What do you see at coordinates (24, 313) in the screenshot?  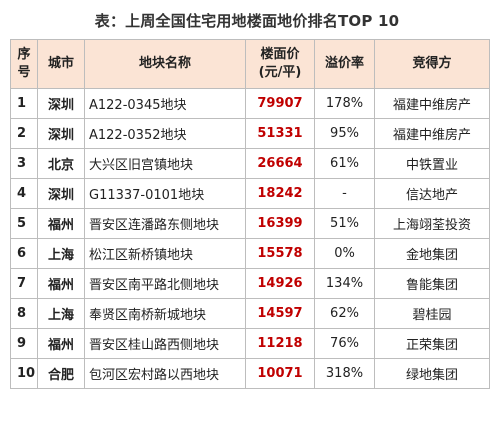 I see `rank-cell: 8` at bounding box center [24, 313].